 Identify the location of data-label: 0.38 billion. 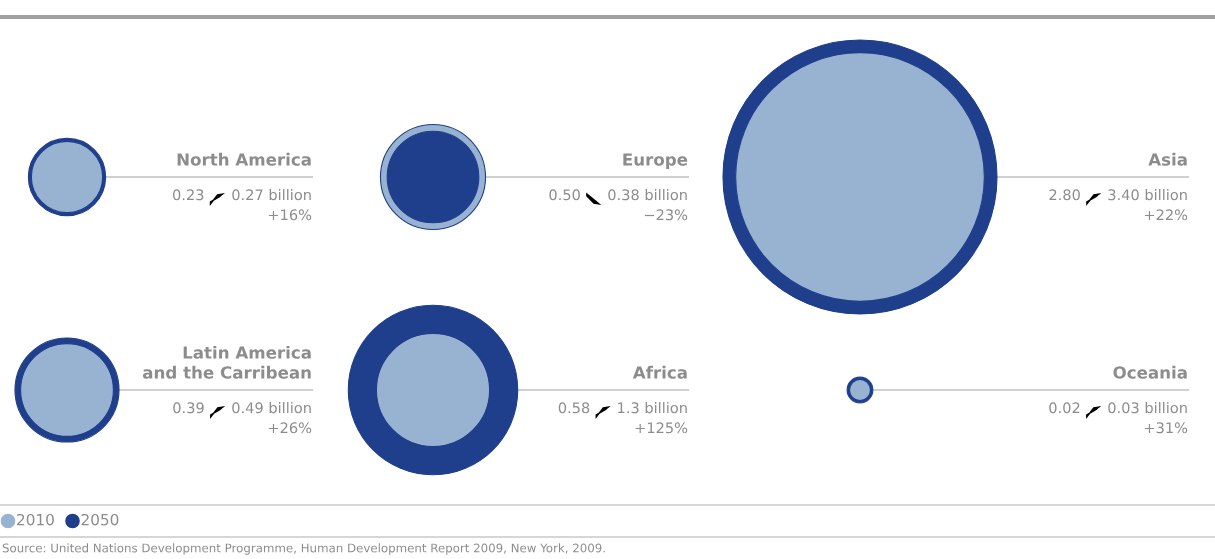
(647, 195).